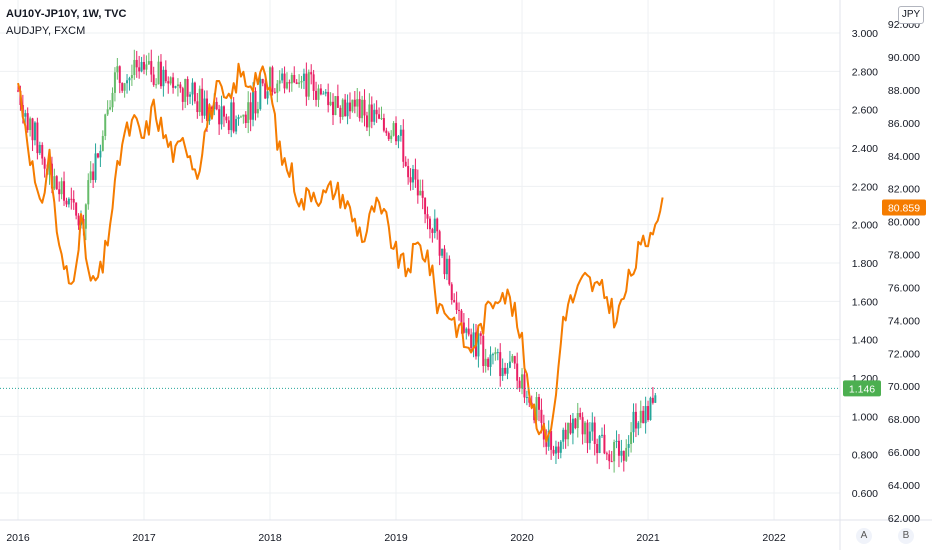 This screenshot has height=550, width=932. Describe the element at coordinates (904, 190) in the screenshot. I see `audjpy-tick-label: 82.000` at that location.